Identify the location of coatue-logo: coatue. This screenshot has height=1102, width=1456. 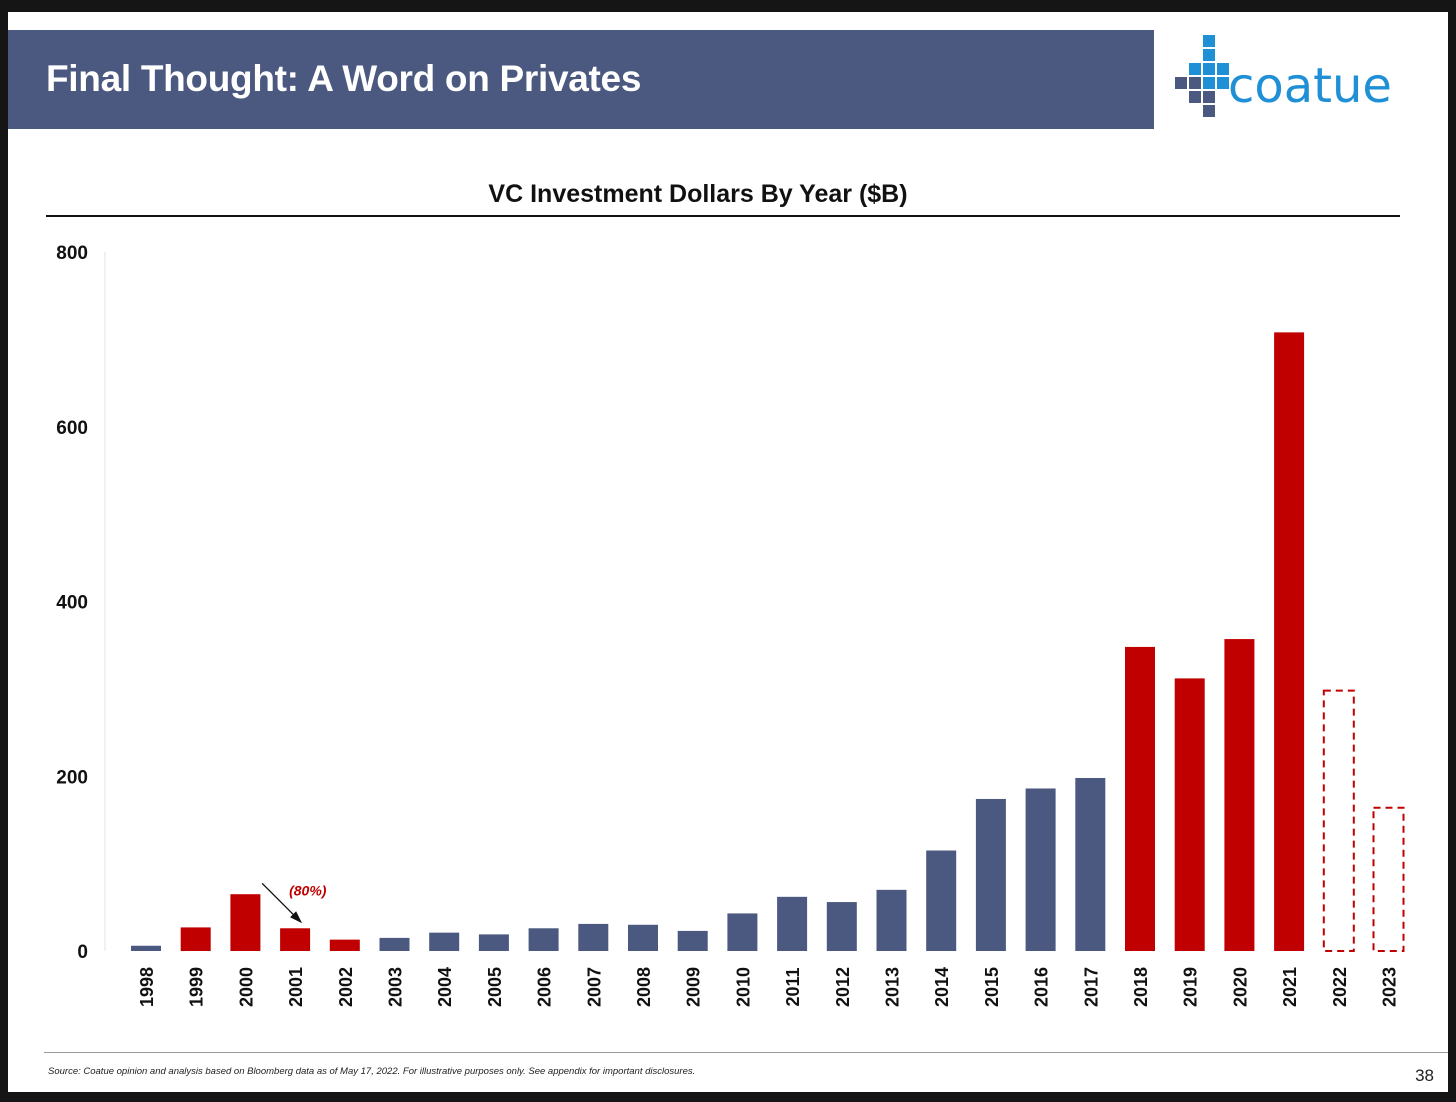
(1283, 76).